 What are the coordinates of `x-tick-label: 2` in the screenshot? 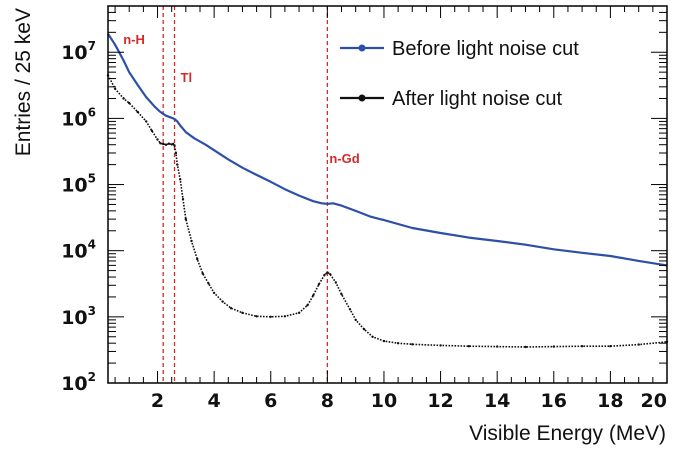 It's located at (157, 401).